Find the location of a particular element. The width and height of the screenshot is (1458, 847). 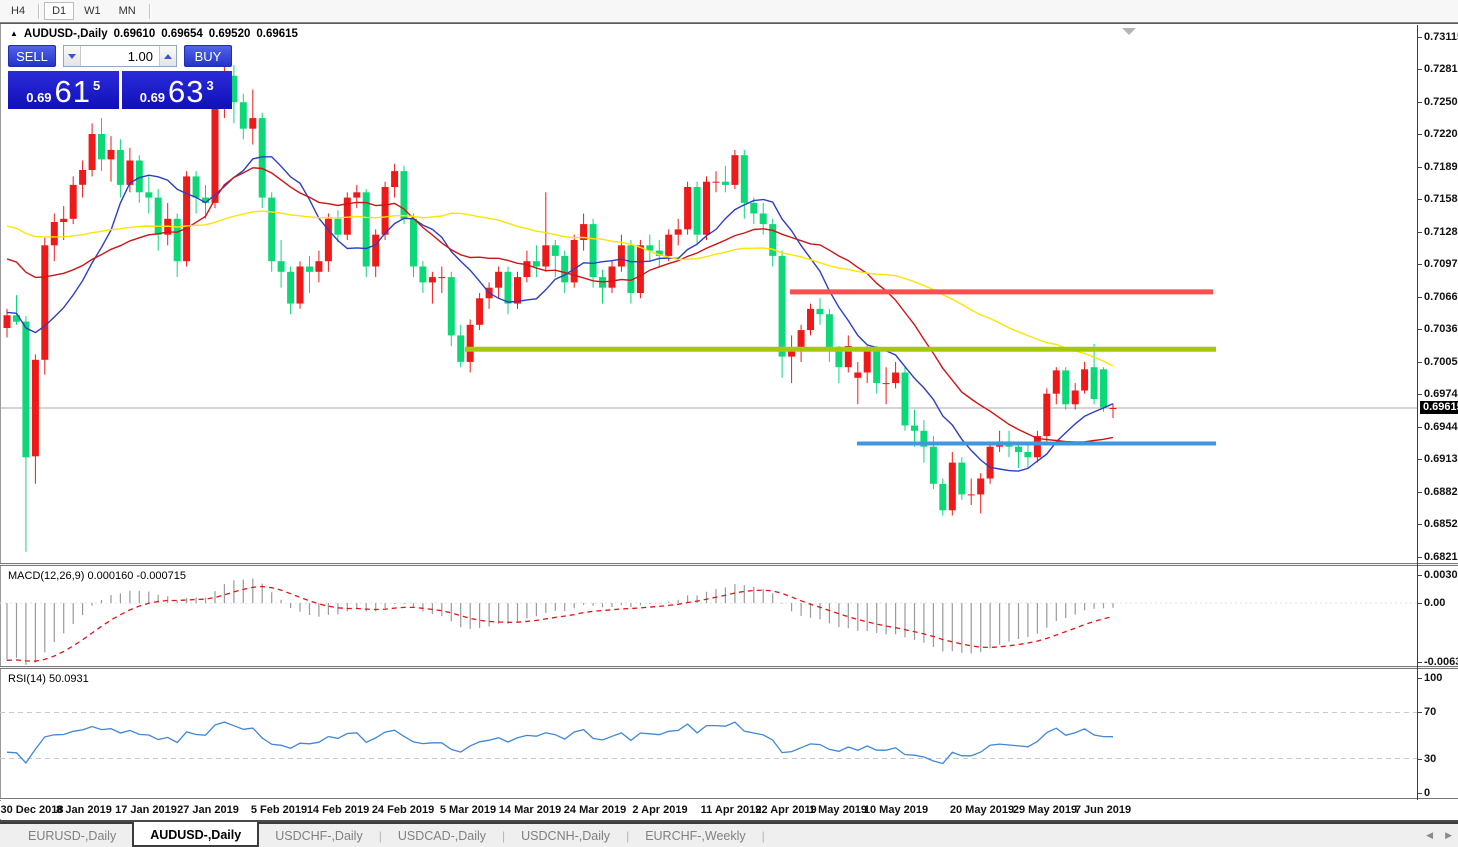

toolbar-separator is located at coordinates (39, 11).